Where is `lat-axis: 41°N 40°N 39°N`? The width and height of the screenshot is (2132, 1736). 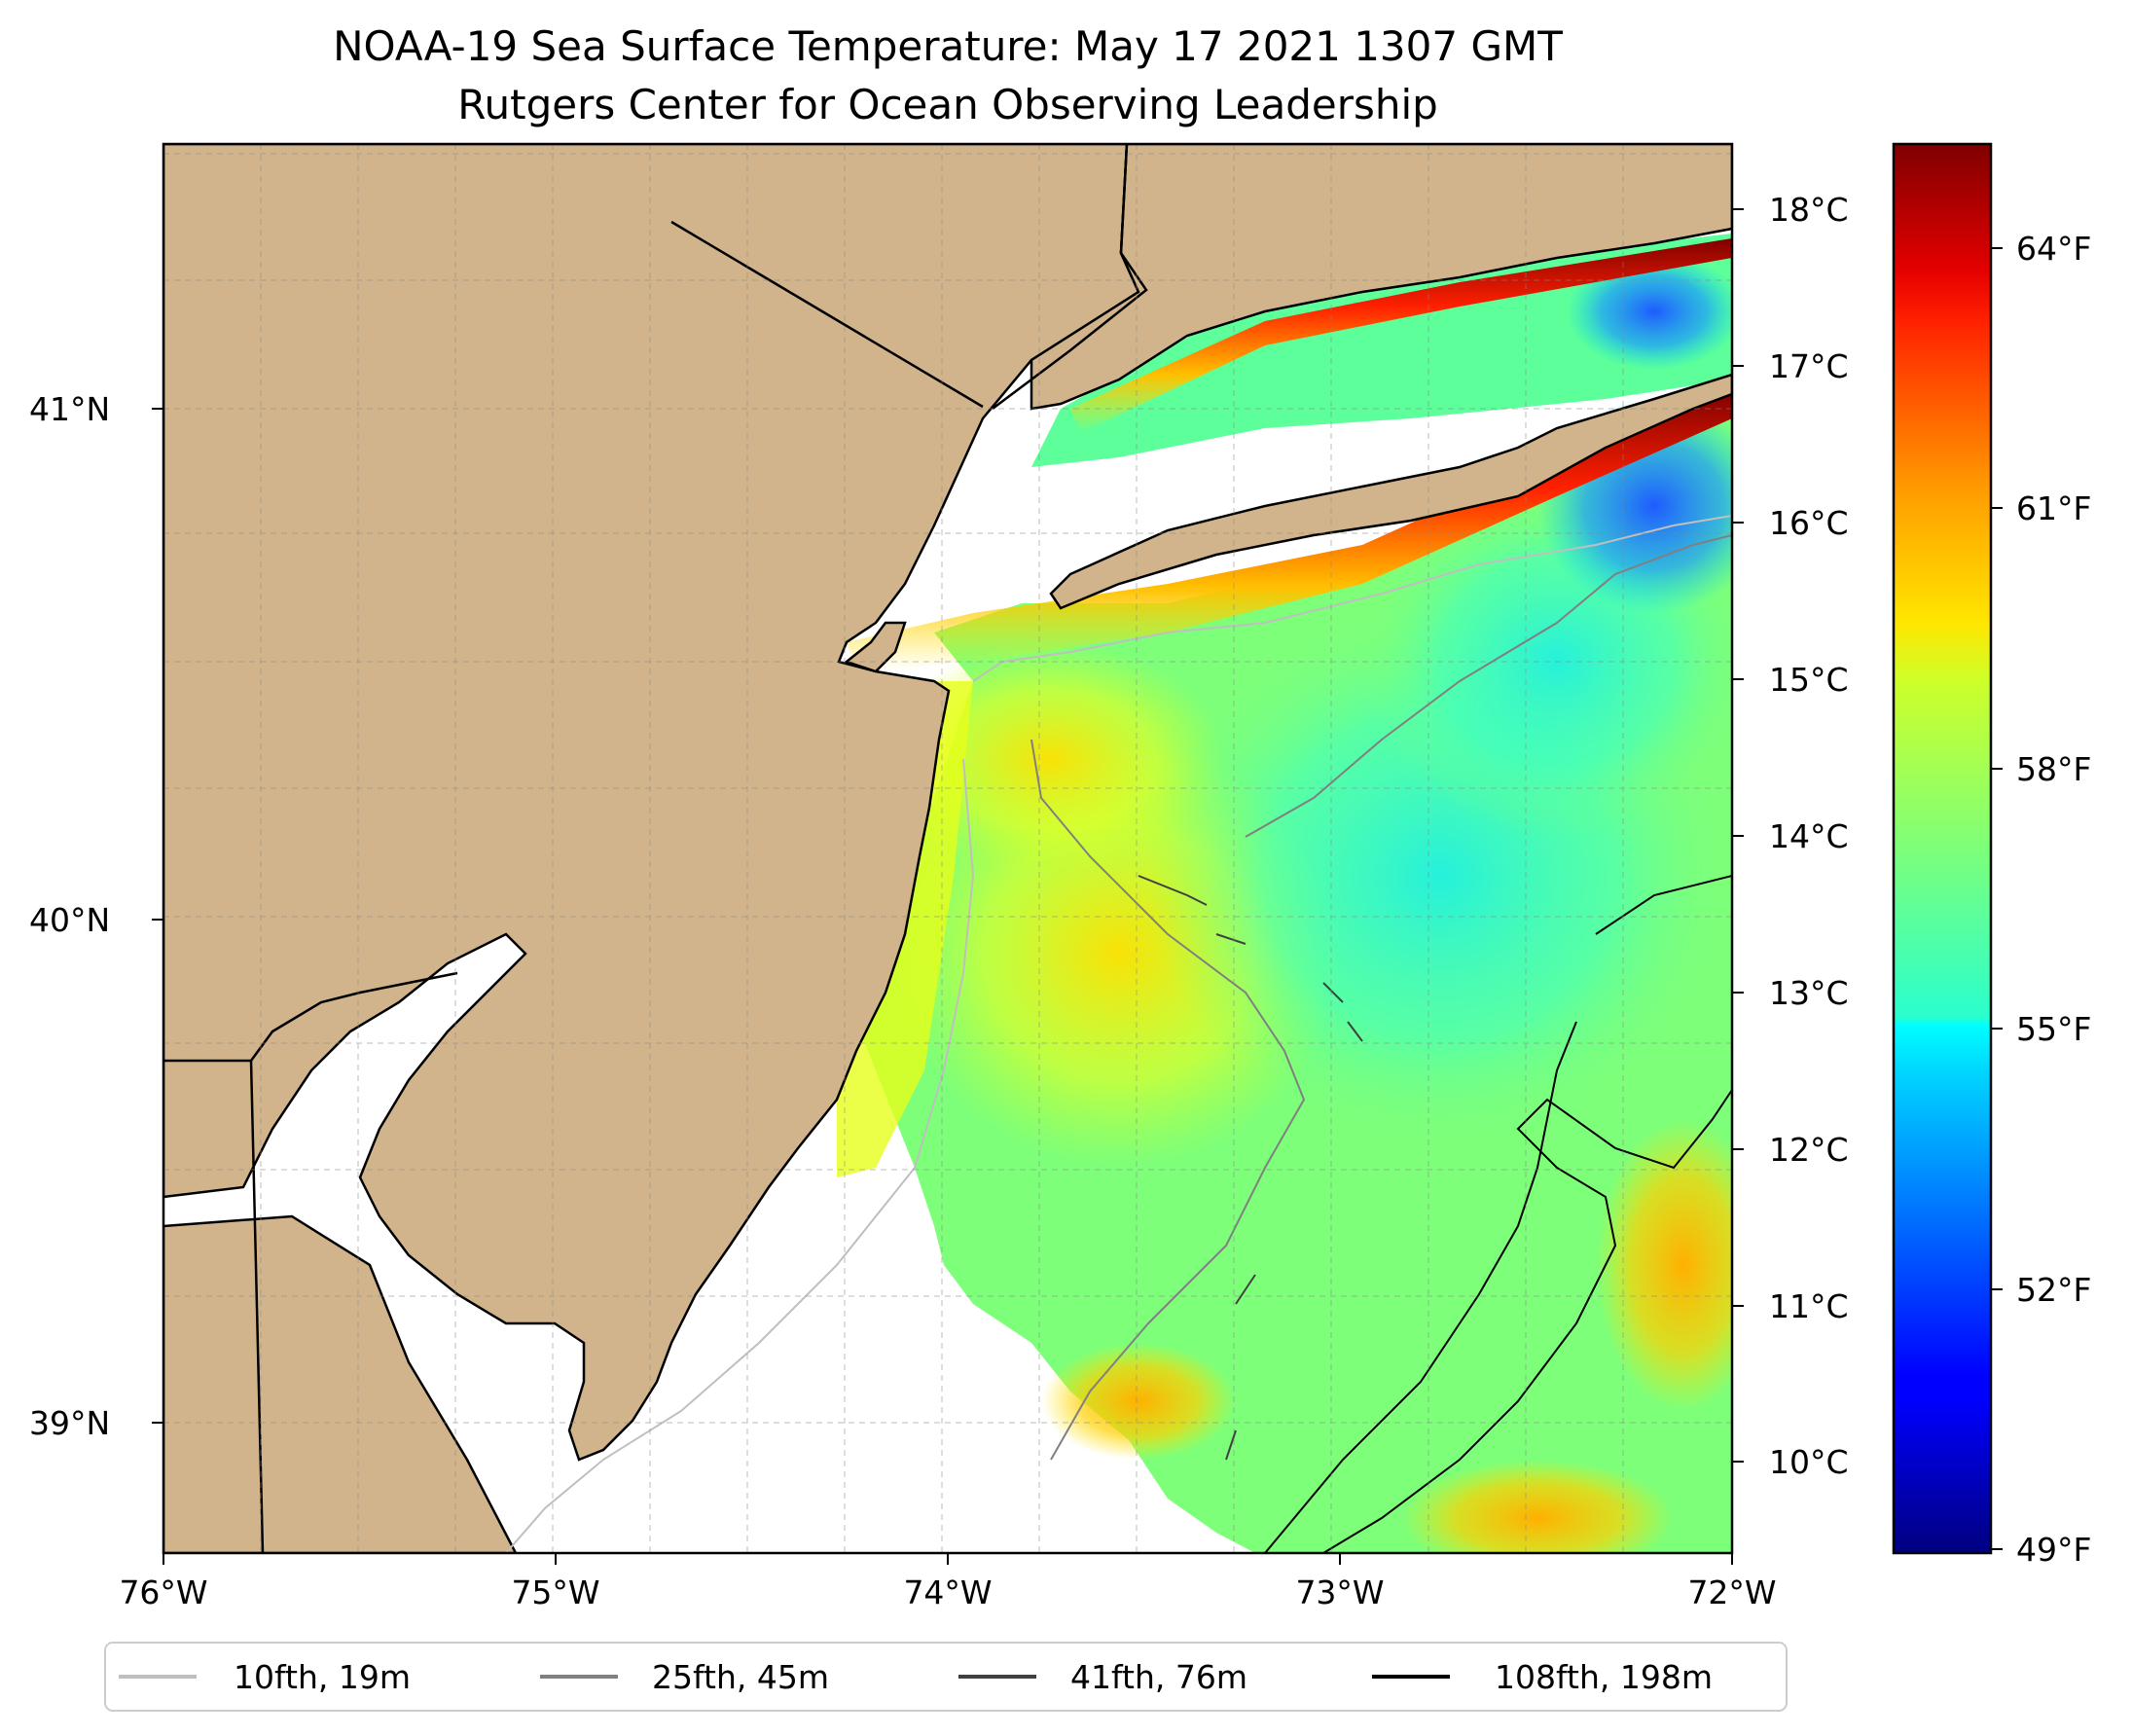 lat-axis: 41°N 40°N 39°N is located at coordinates (96, 916).